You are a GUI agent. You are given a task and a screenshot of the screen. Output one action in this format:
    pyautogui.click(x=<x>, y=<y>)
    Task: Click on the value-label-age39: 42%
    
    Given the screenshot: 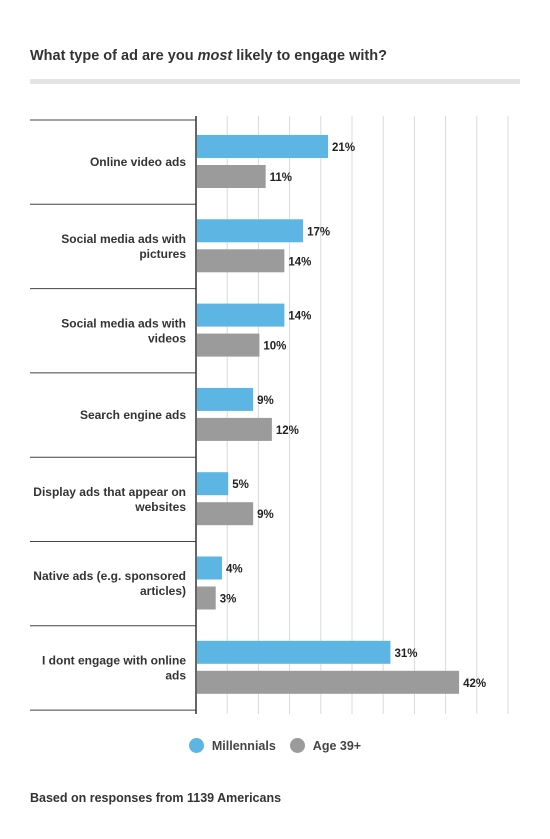 What is the action you would take?
    pyautogui.click(x=474, y=684)
    